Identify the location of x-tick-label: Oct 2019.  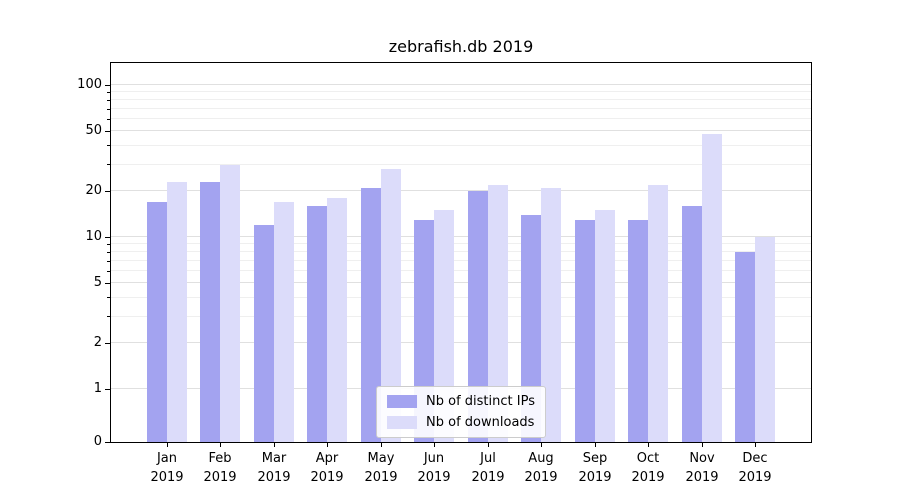
(648, 468).